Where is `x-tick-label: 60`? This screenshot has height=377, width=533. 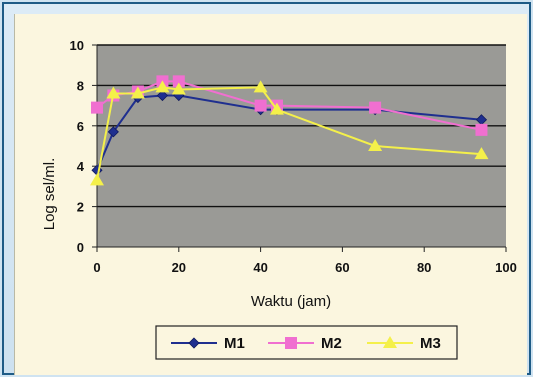 x-tick-label: 60 is located at coordinates (342, 267).